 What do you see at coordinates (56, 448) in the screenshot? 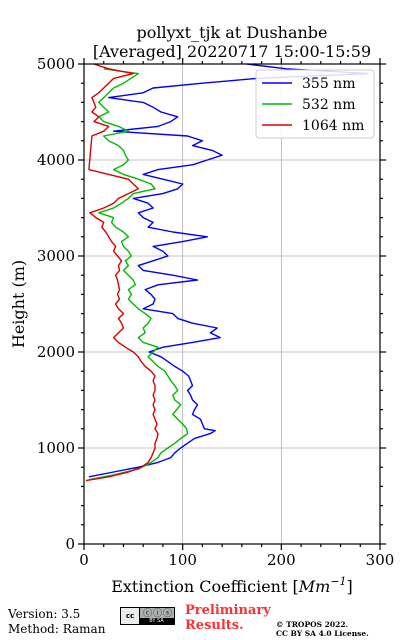
I see `y-tick-label: 1000` at bounding box center [56, 448].